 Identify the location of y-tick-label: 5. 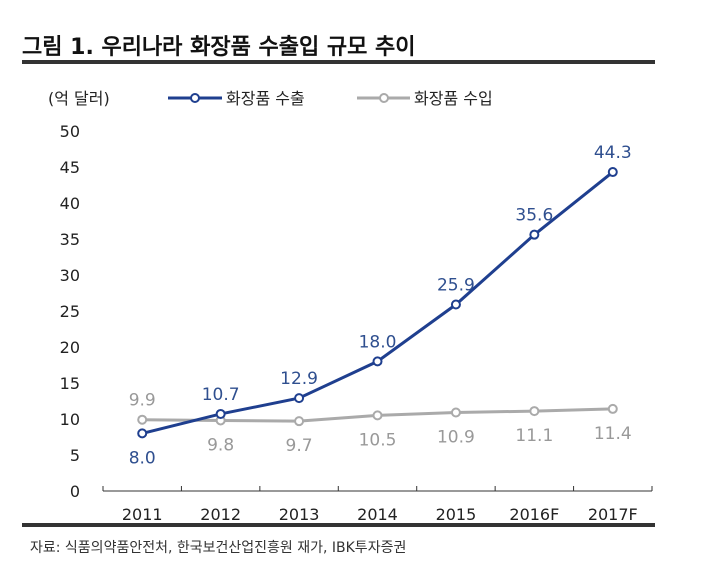
(75, 455).